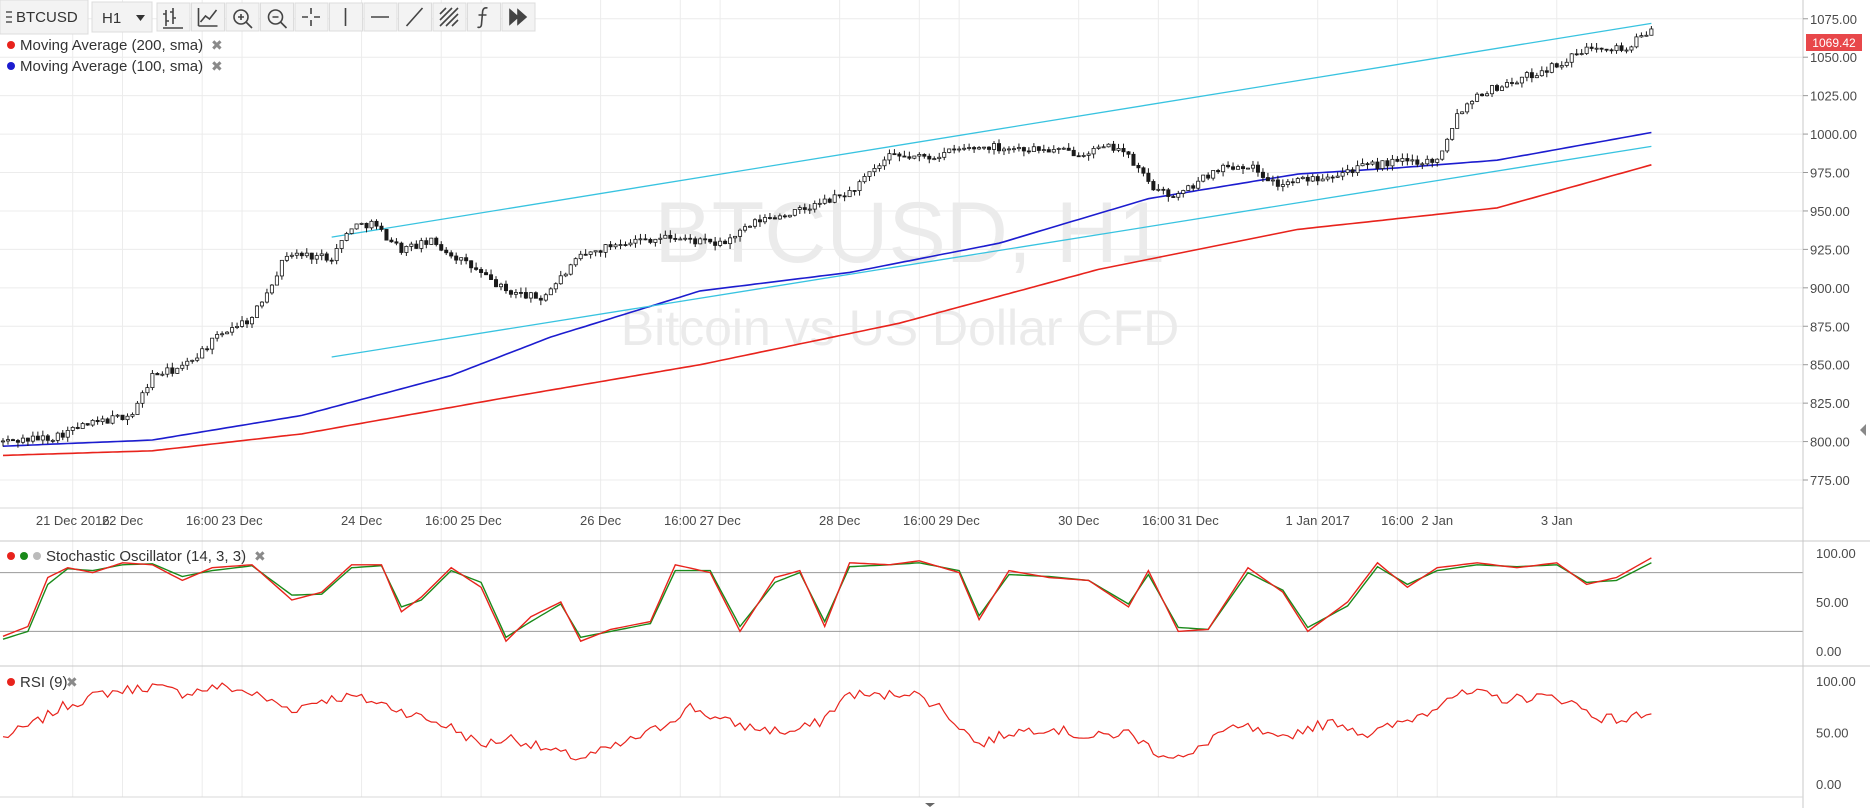 This screenshot has width=1870, height=808. I want to click on function-button, so click(484, 17).